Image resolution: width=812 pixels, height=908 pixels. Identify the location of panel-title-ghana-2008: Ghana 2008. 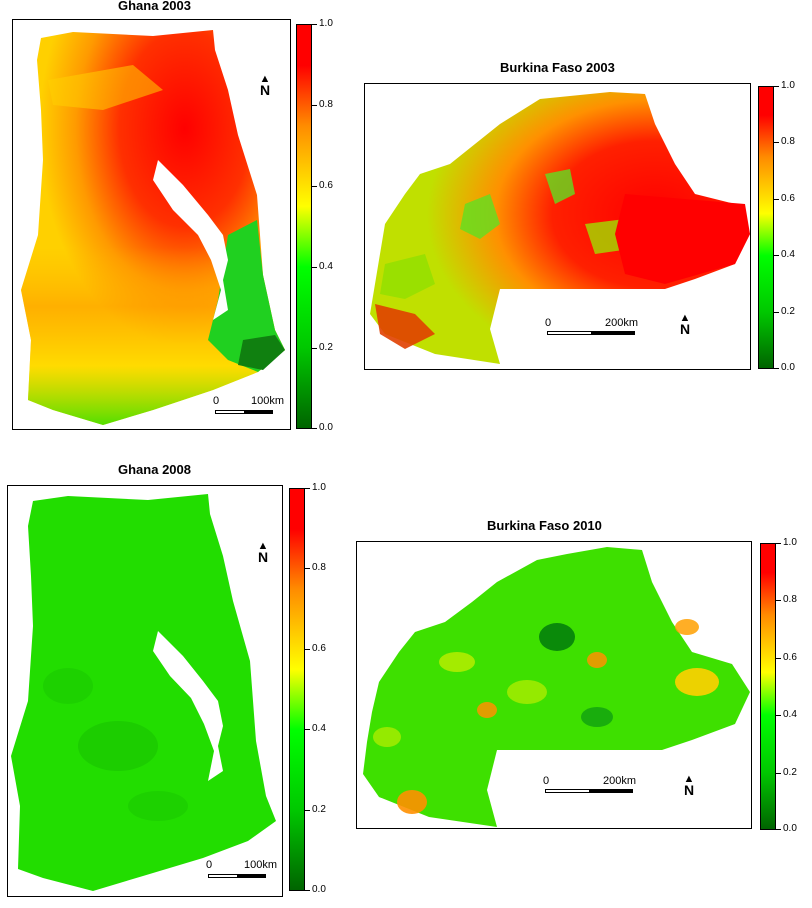
(154, 469).